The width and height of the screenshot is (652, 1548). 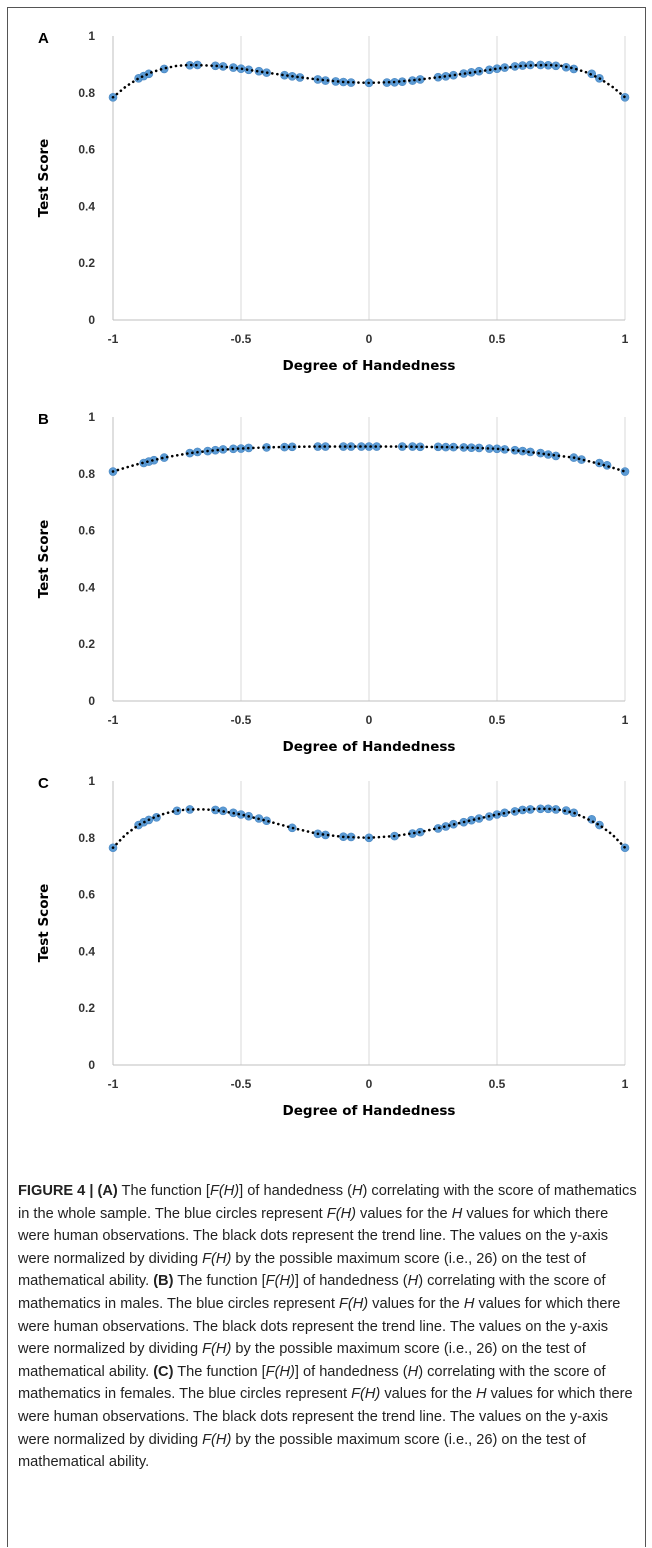 What do you see at coordinates (645, 777) in the screenshot?
I see `figure-frame-right` at bounding box center [645, 777].